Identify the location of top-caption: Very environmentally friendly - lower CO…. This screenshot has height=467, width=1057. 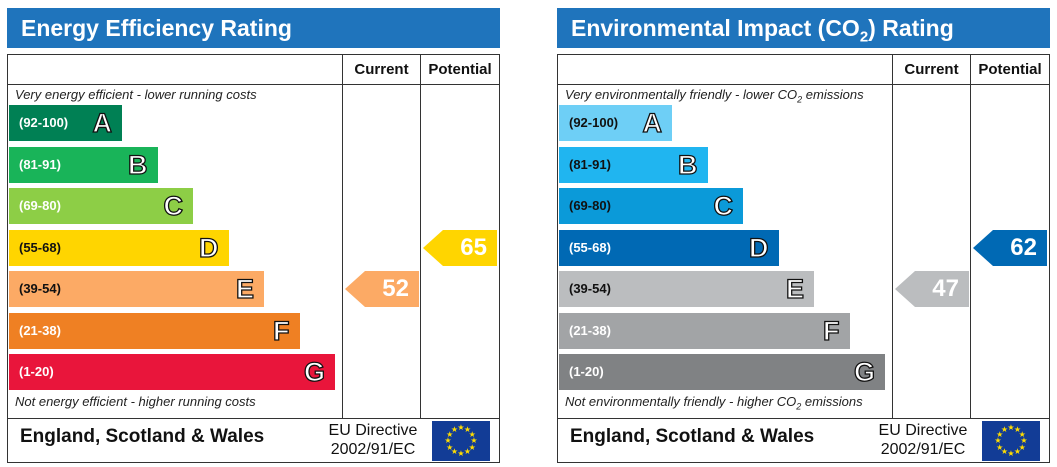
(714, 96).